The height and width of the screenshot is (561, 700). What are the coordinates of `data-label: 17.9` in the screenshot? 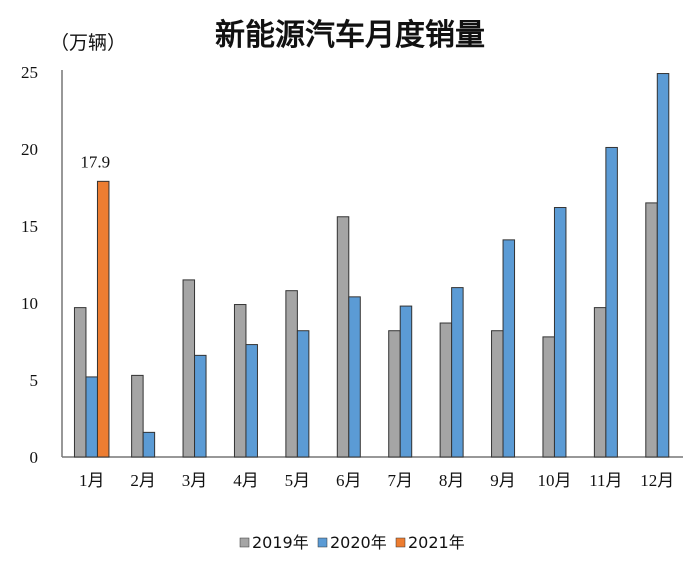 It's located at (95, 161).